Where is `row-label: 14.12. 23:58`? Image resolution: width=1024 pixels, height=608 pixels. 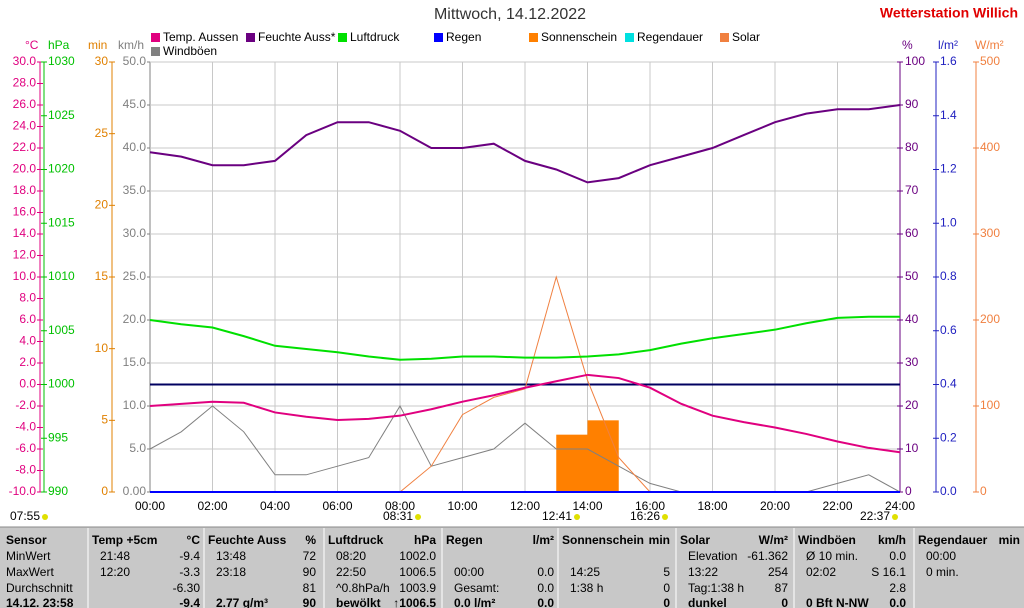 row-label: 14.12. 23:58 is located at coordinates (40, 602).